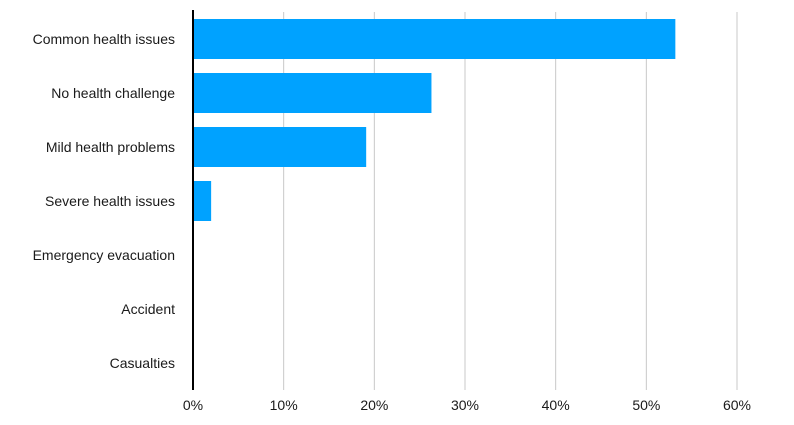 The image size is (794, 425). I want to click on category-label: Accident, so click(148, 309).